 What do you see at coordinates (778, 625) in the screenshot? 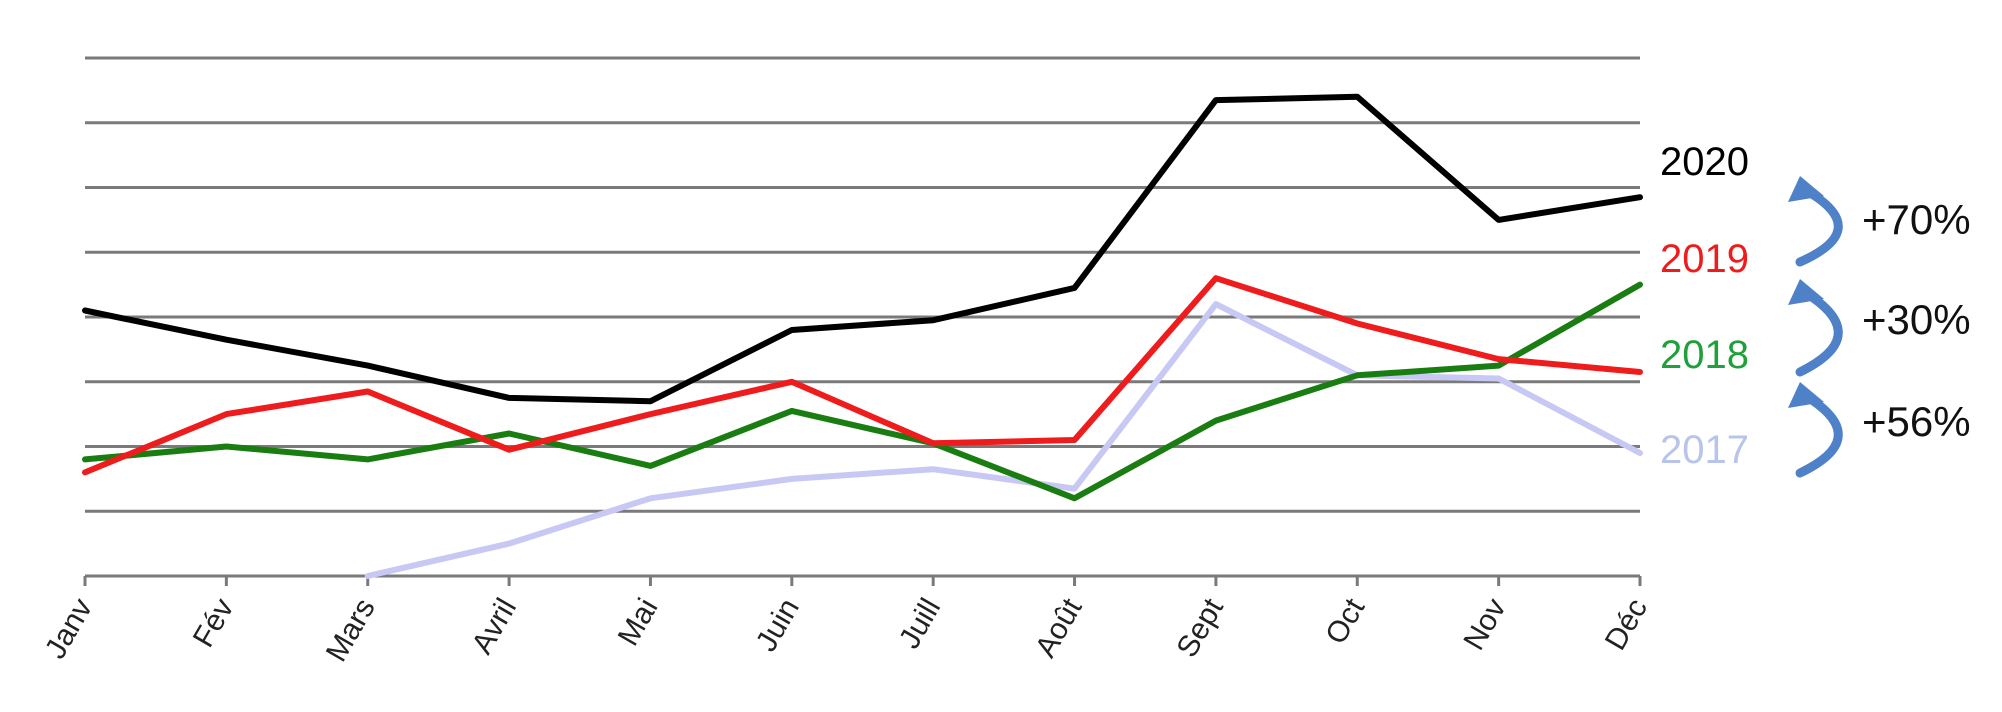
I see `x-tick-label: Juin` at bounding box center [778, 625].